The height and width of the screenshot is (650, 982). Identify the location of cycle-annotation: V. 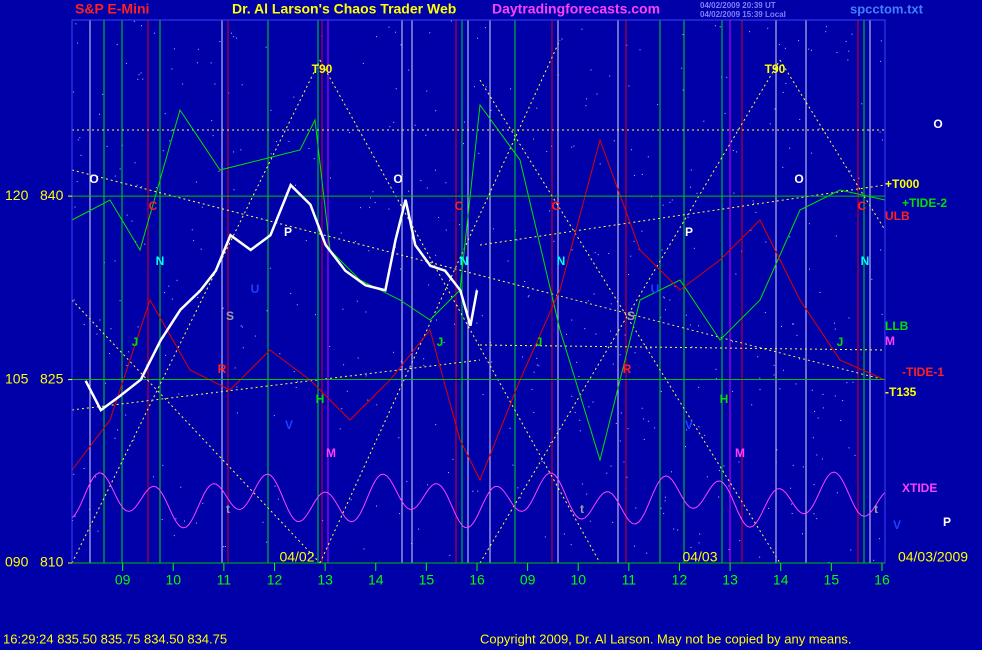
(689, 425).